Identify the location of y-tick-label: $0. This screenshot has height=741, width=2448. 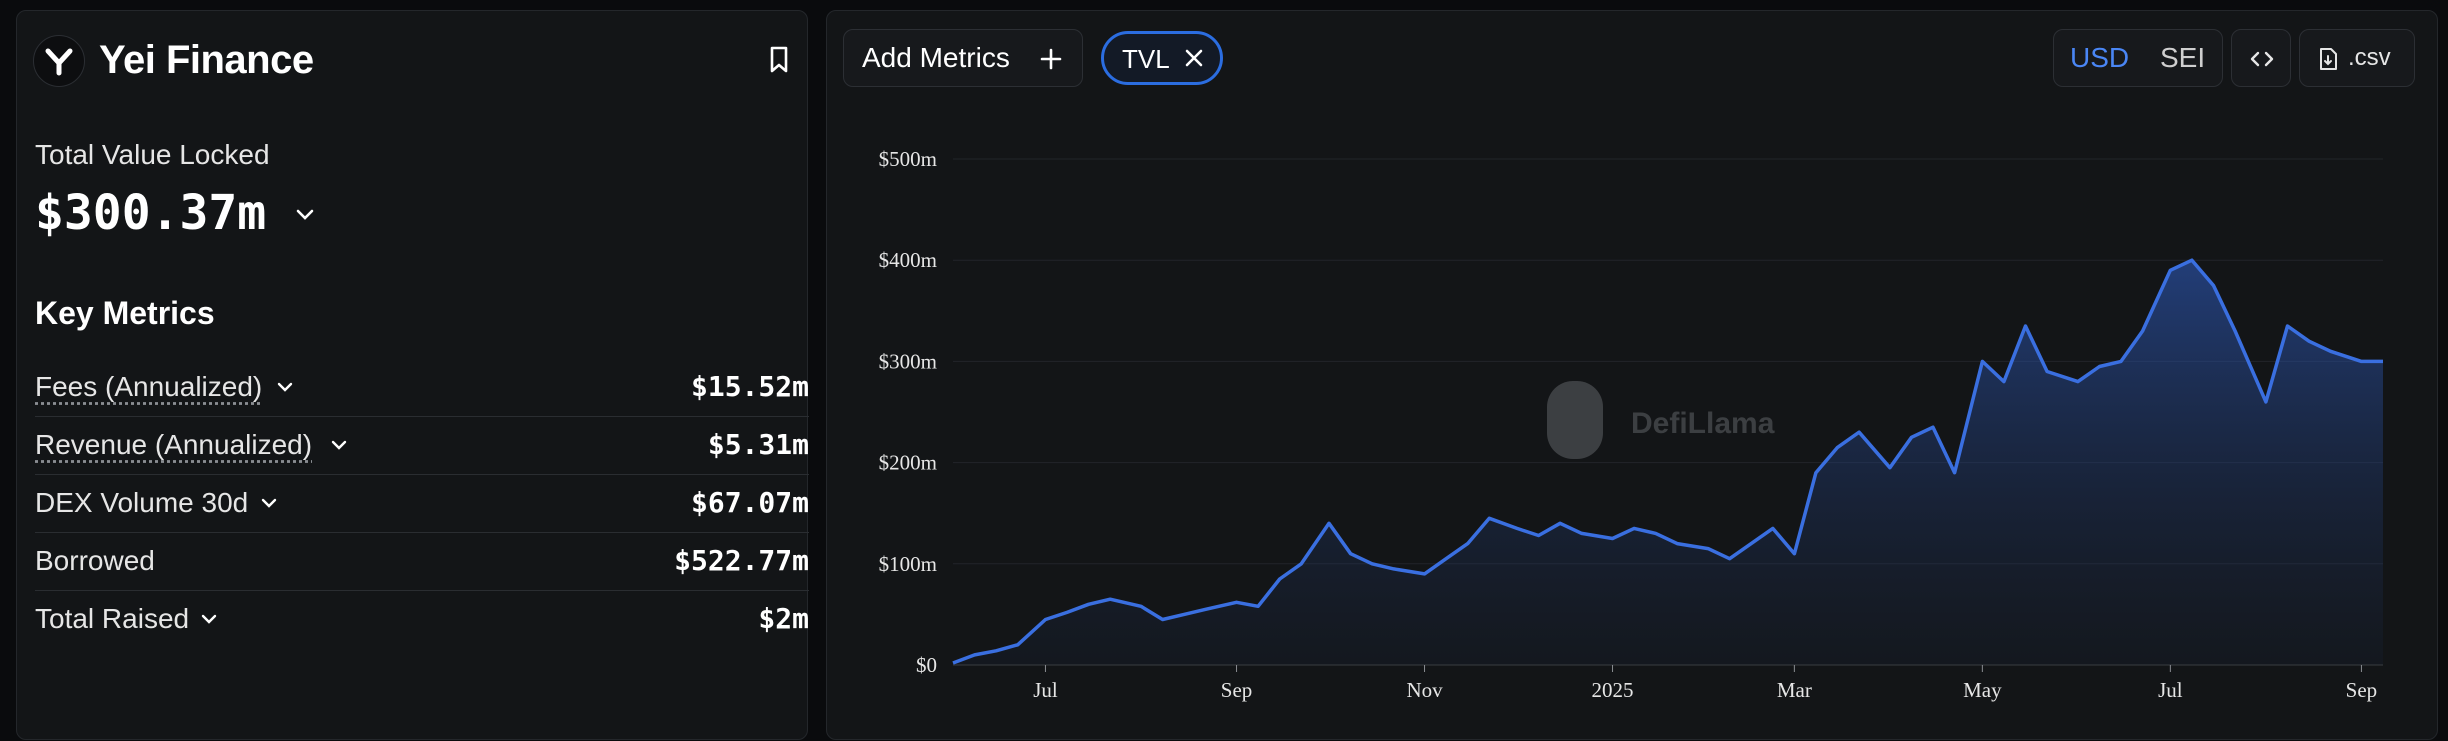
(926, 665).